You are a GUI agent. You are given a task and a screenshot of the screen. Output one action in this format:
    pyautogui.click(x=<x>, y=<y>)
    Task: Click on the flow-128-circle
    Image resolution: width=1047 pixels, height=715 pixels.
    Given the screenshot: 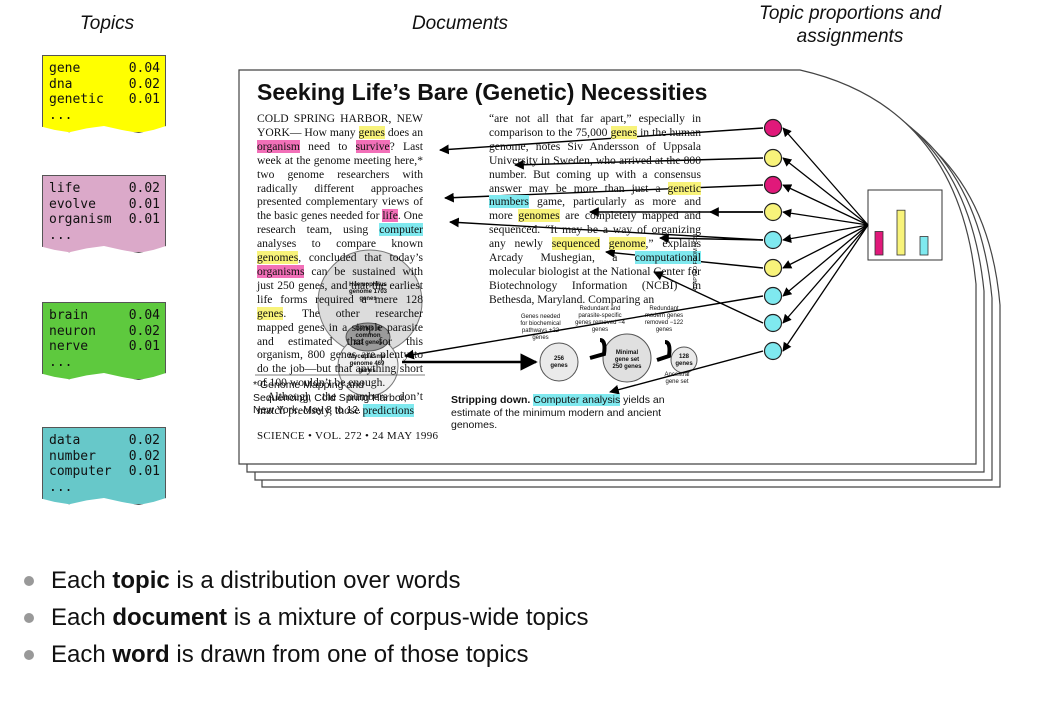 What is the action you would take?
    pyautogui.click(x=684, y=360)
    